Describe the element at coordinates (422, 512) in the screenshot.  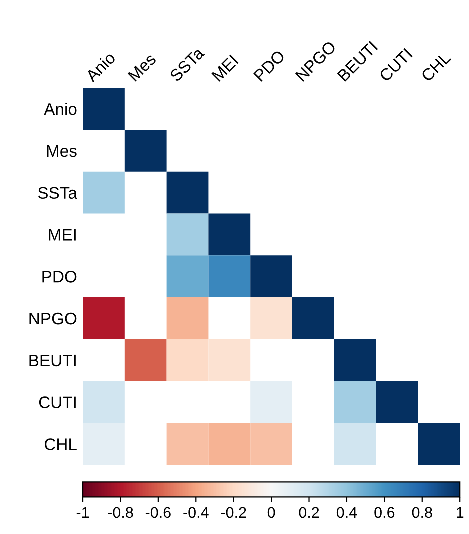
I see `color-bar-label: 0.8` at that location.